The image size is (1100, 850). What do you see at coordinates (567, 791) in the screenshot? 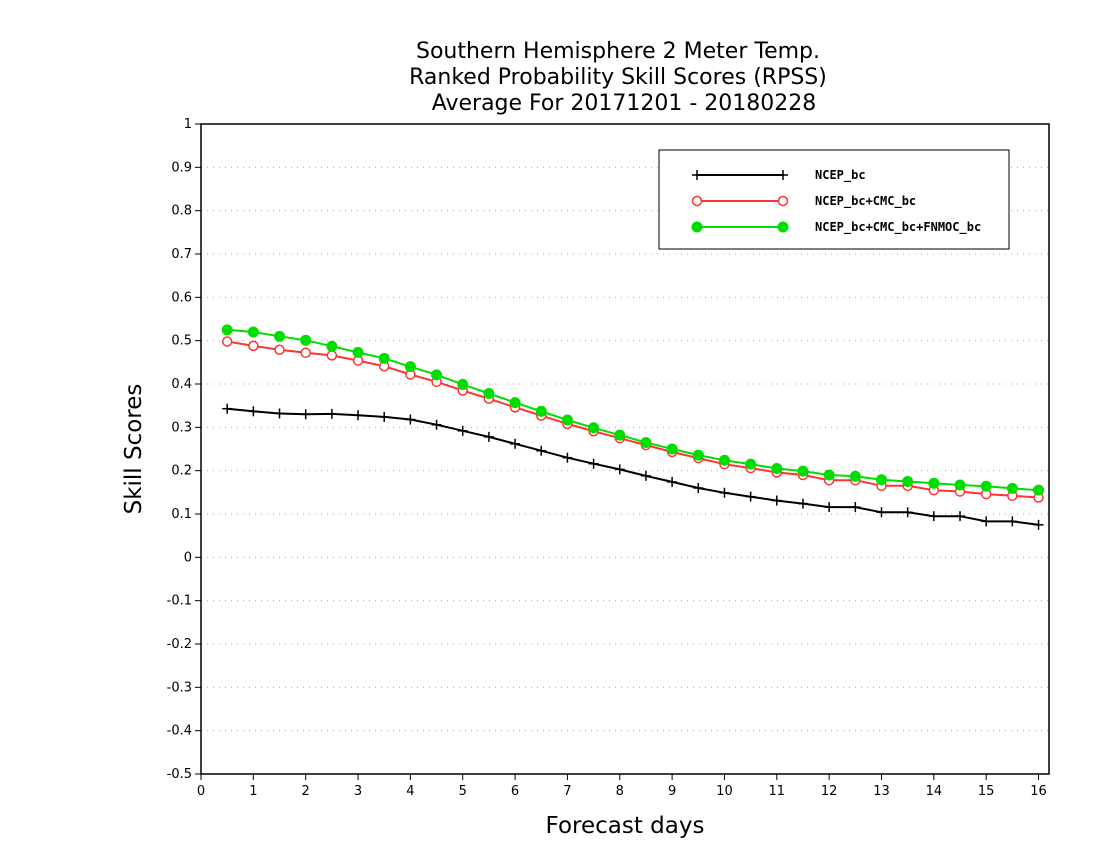
I see `x-tick-label: 7` at bounding box center [567, 791].